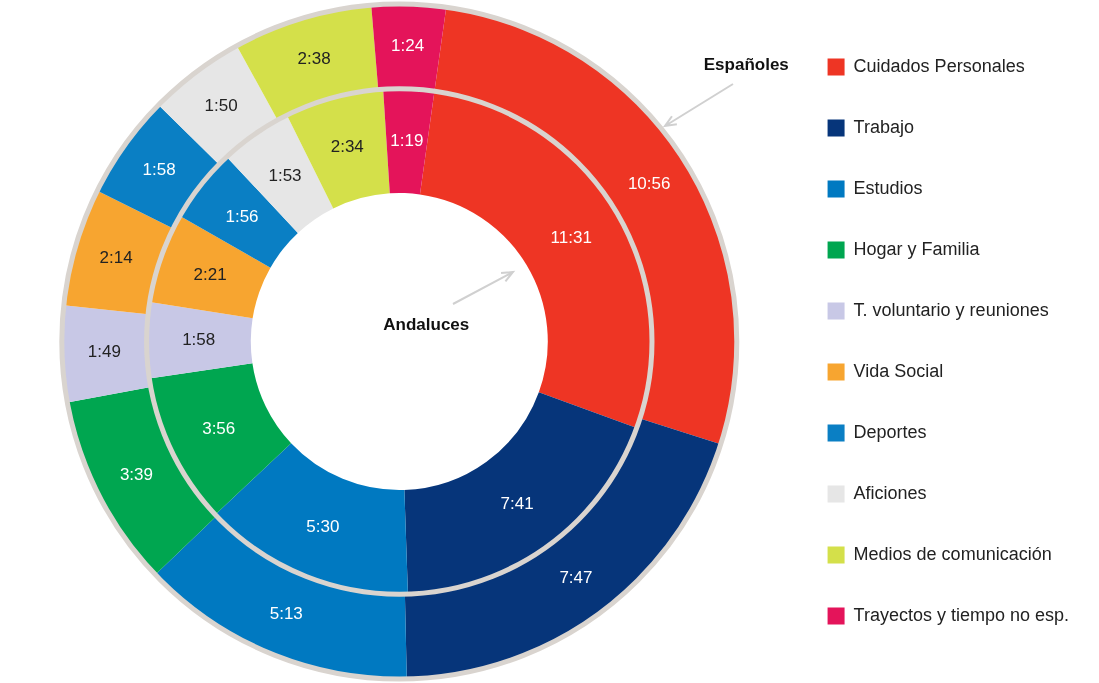 The height and width of the screenshot is (683, 1099). What do you see at coordinates (517, 503) in the screenshot?
I see `data-label: 7:41` at bounding box center [517, 503].